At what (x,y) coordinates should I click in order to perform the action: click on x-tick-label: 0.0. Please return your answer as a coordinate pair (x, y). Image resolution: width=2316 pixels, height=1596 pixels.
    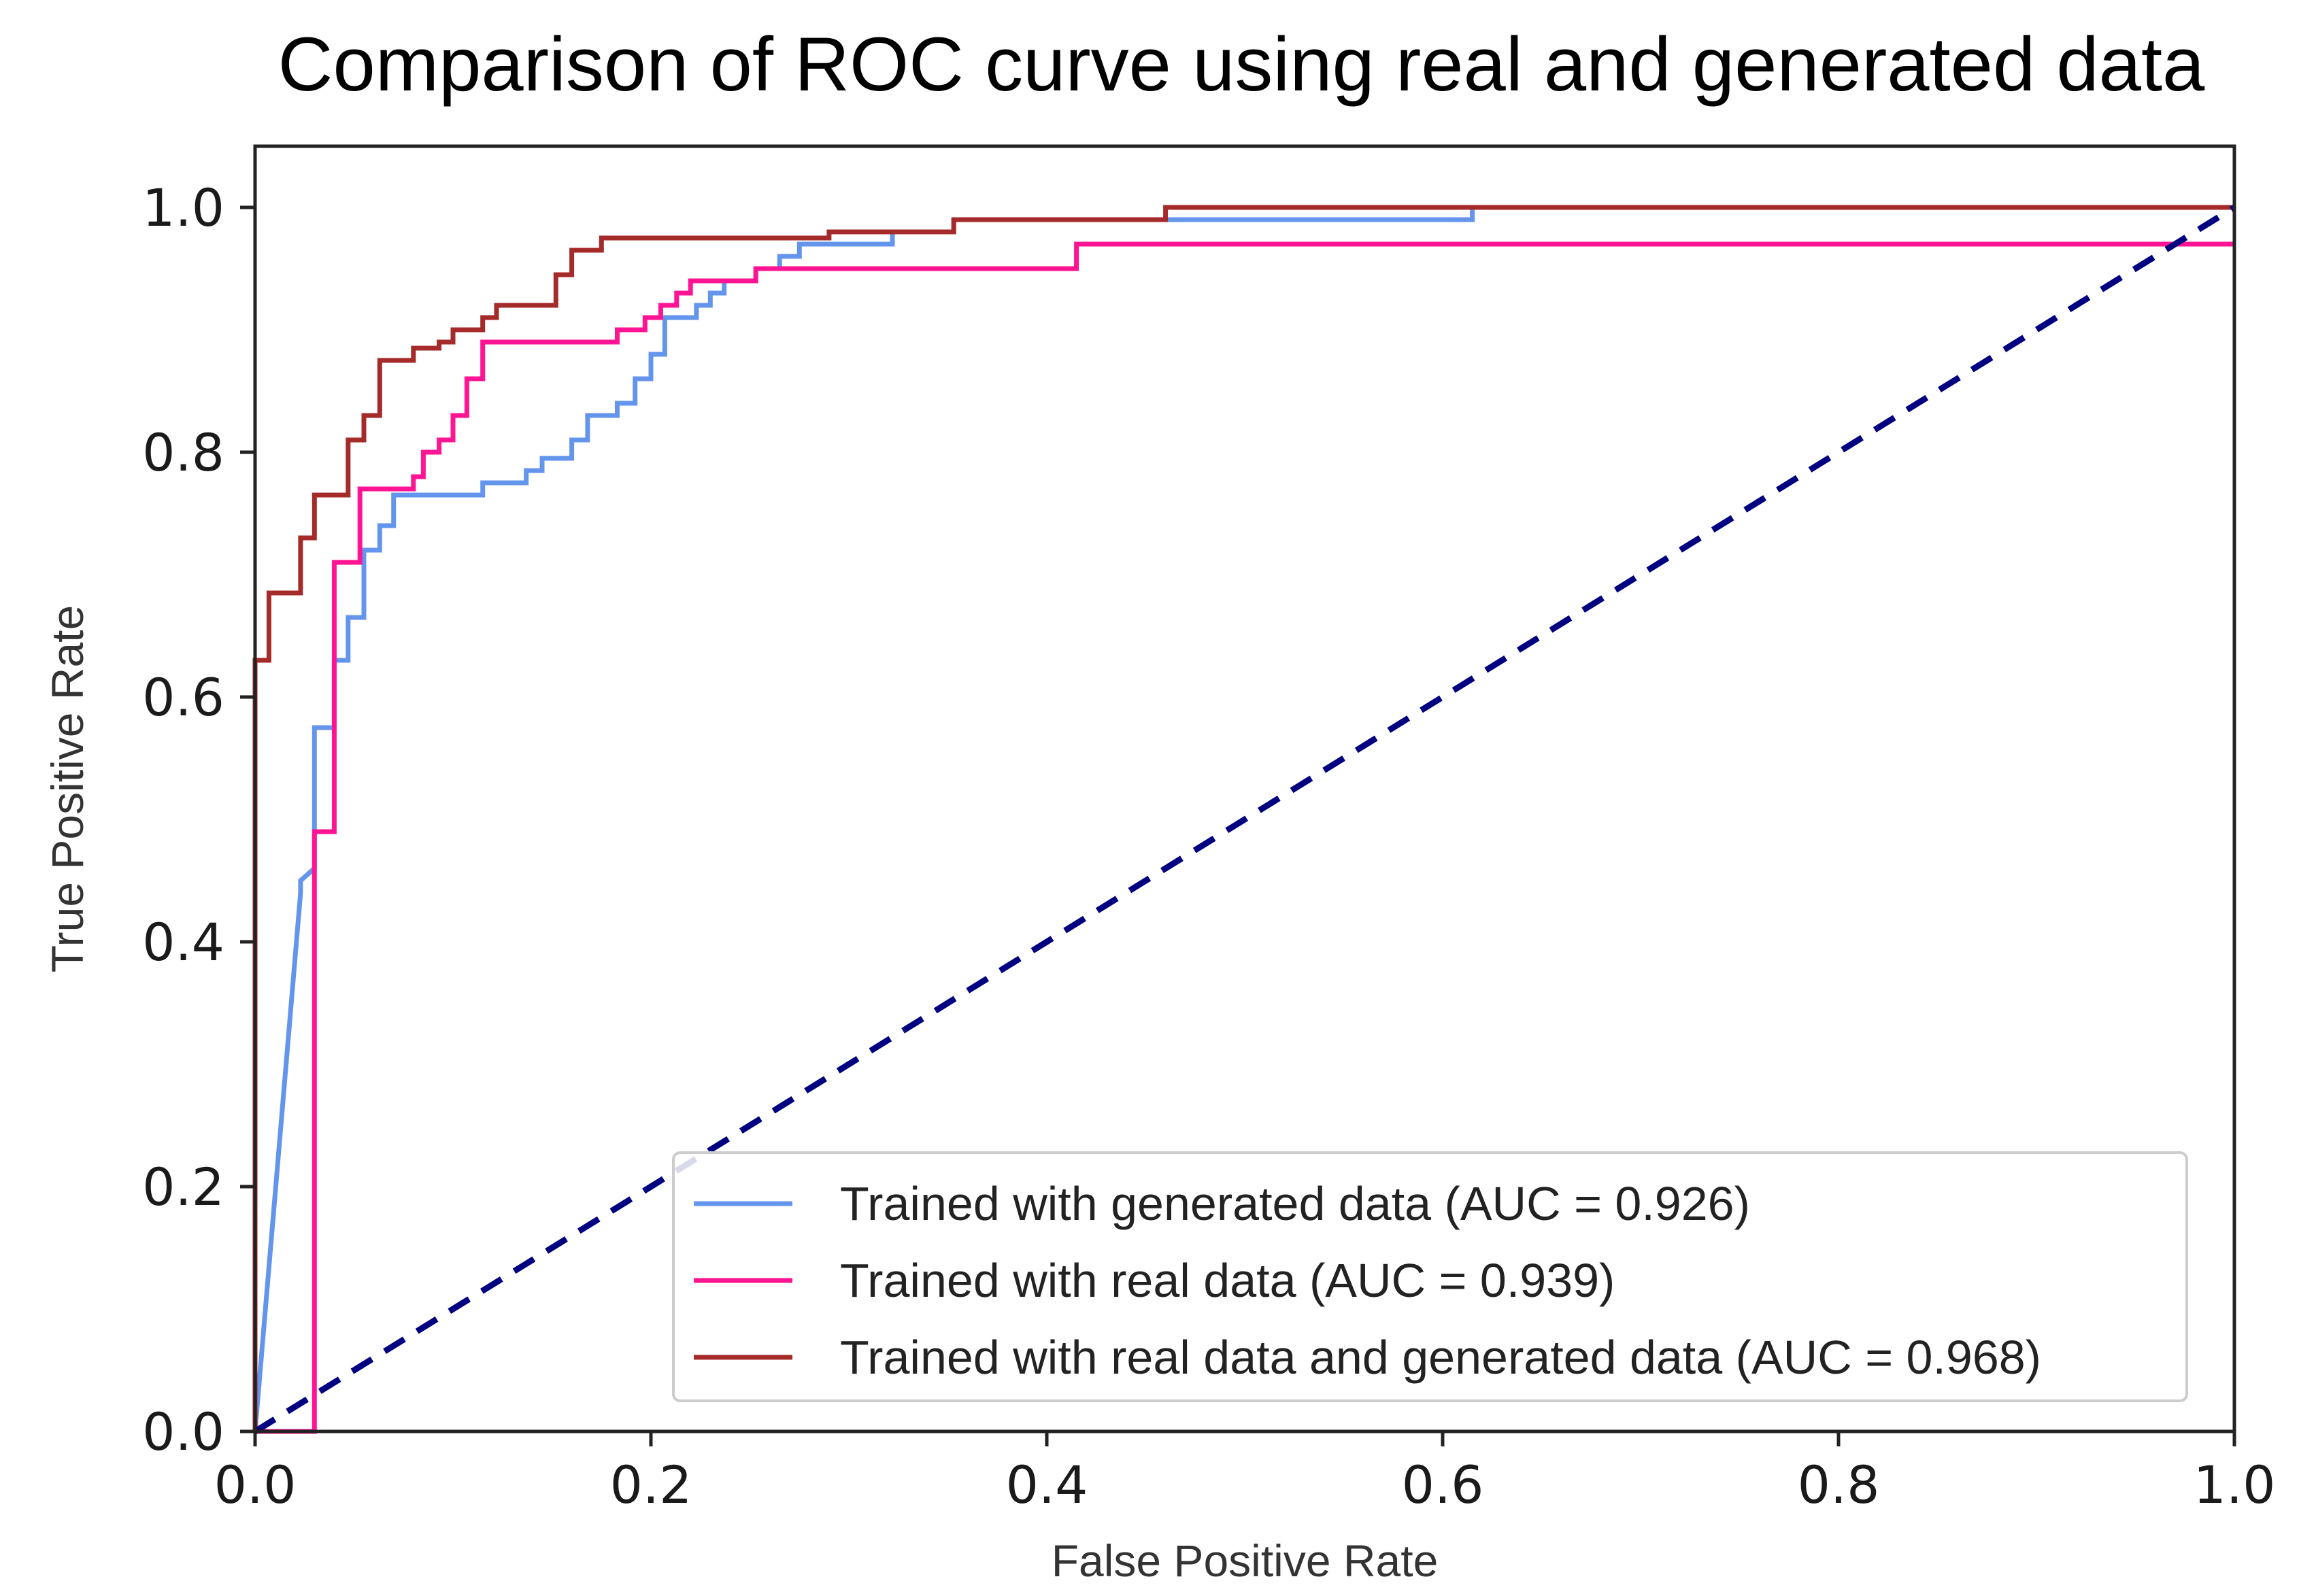
    Looking at the image, I should click on (255, 1485).